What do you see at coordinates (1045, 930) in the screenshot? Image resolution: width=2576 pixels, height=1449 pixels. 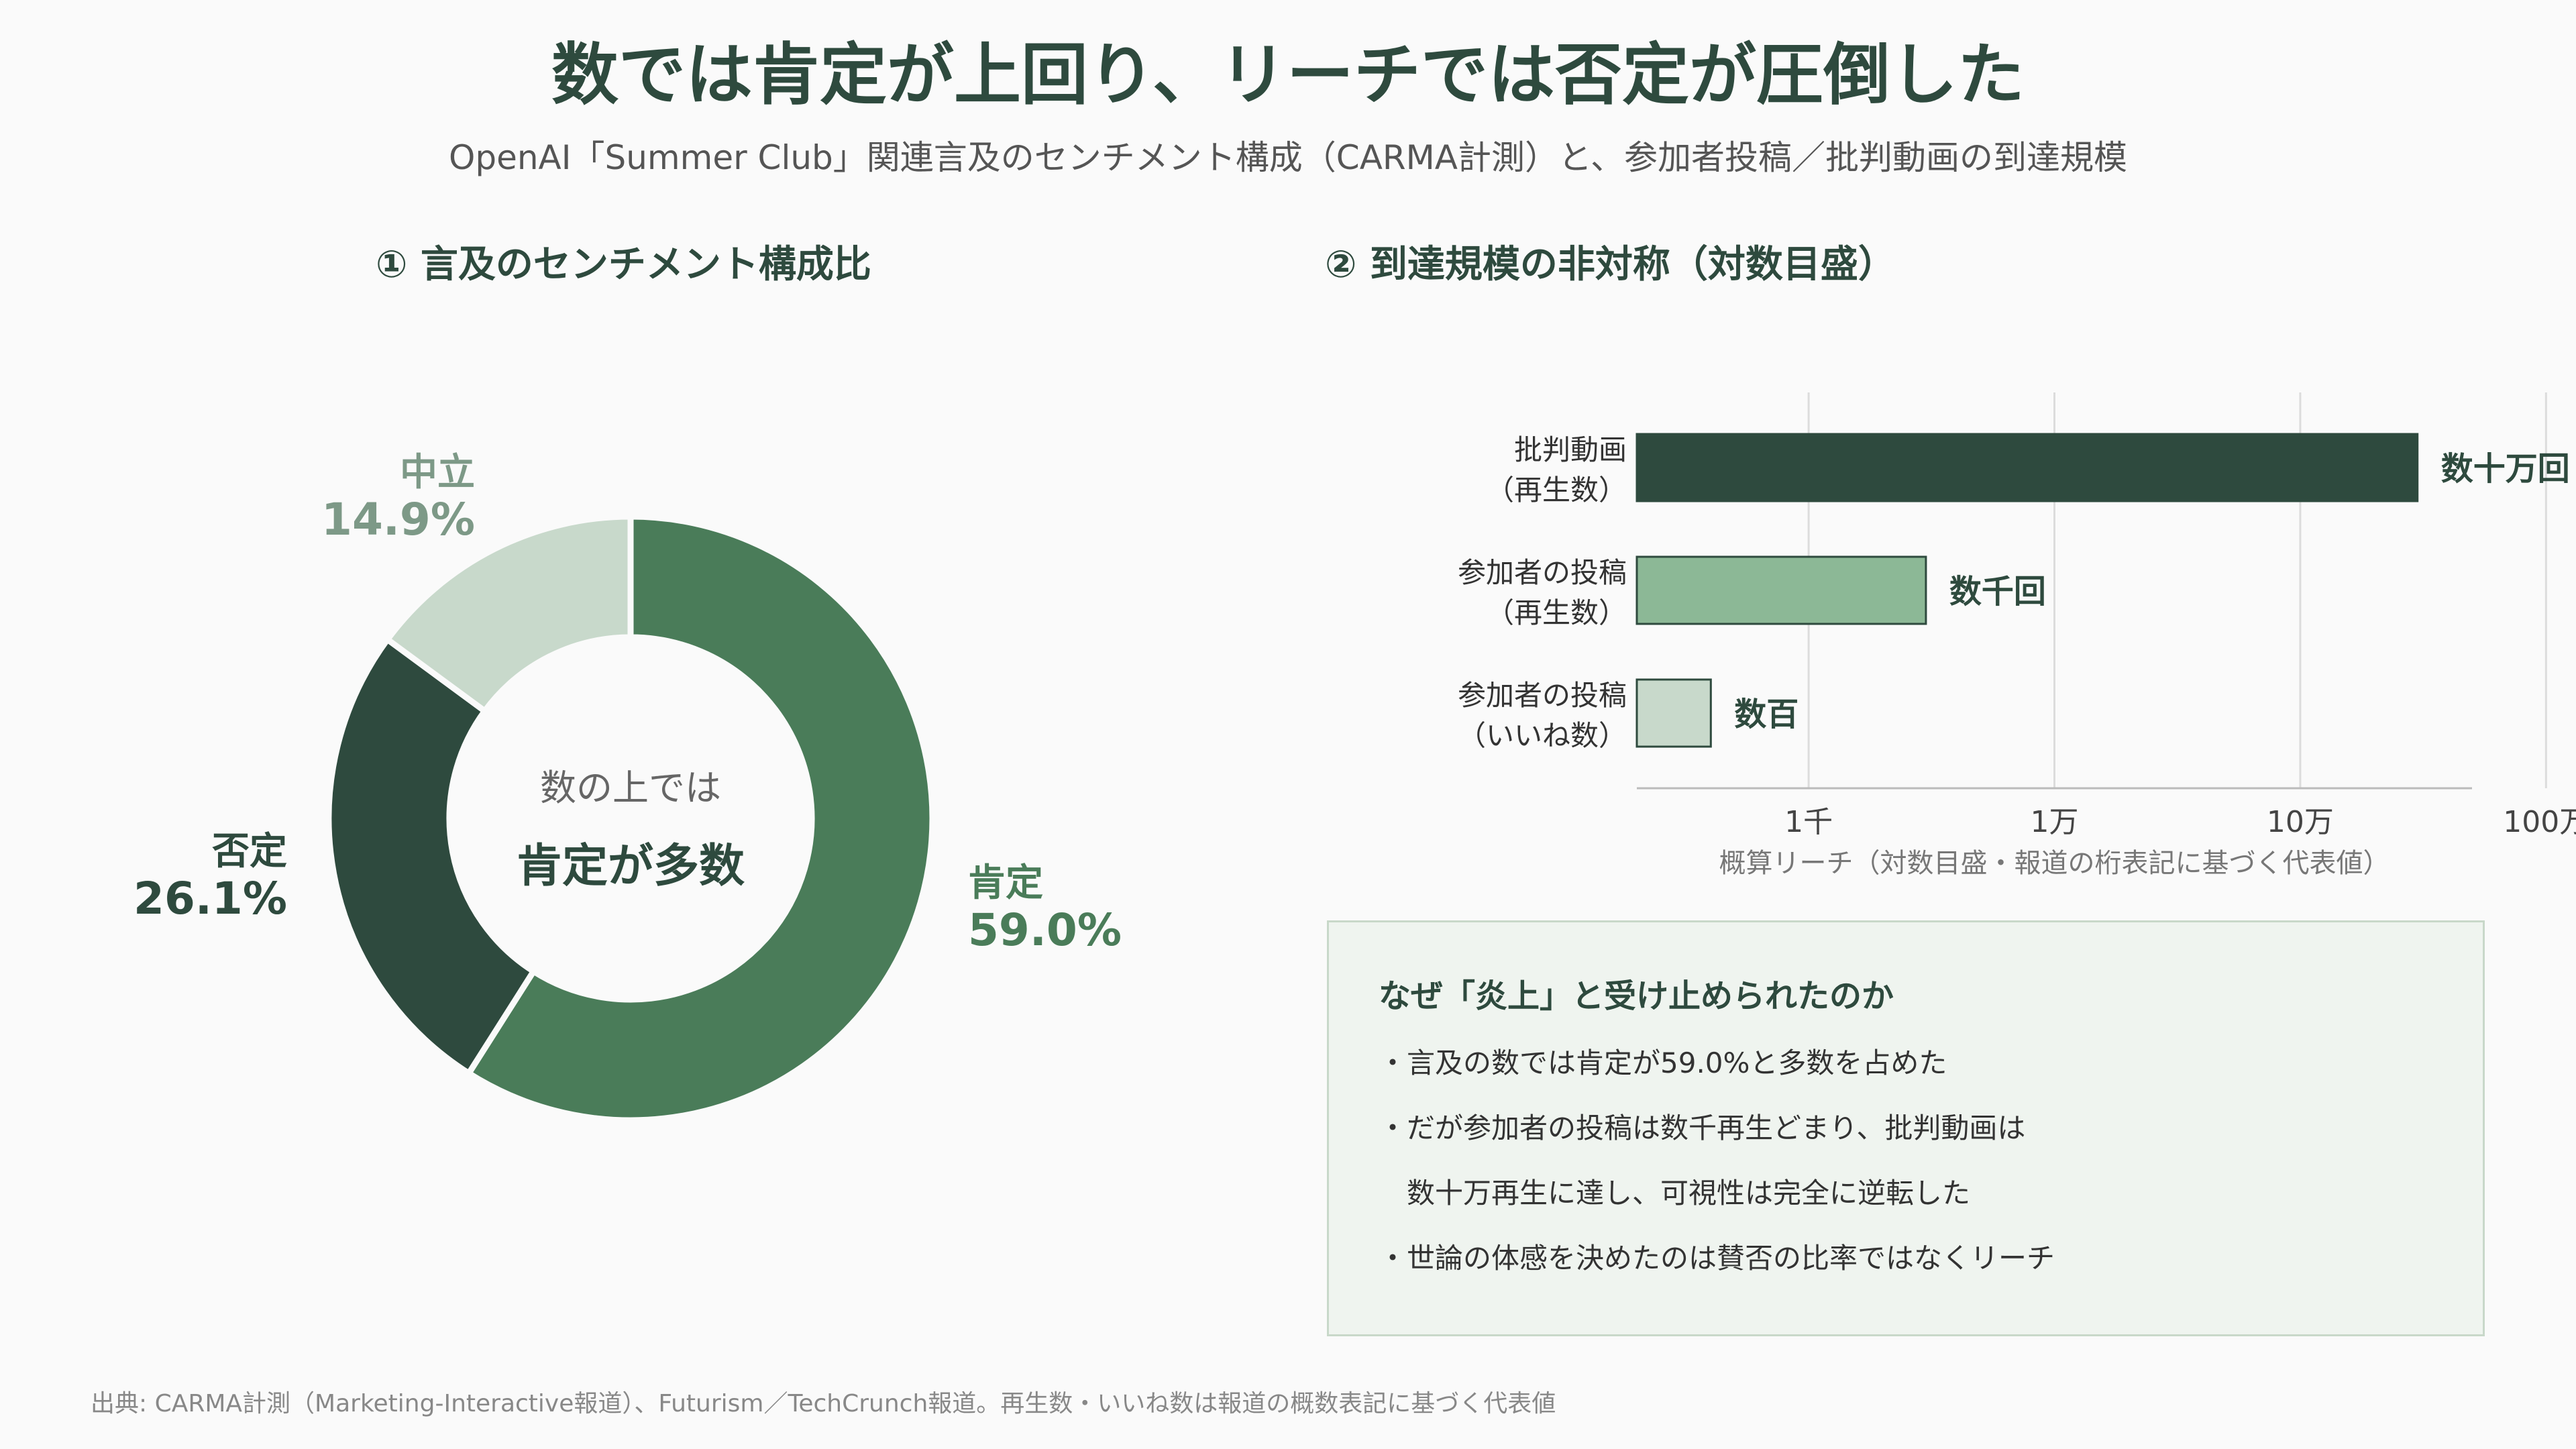 I see `slice-percent: 59.0%` at bounding box center [1045, 930].